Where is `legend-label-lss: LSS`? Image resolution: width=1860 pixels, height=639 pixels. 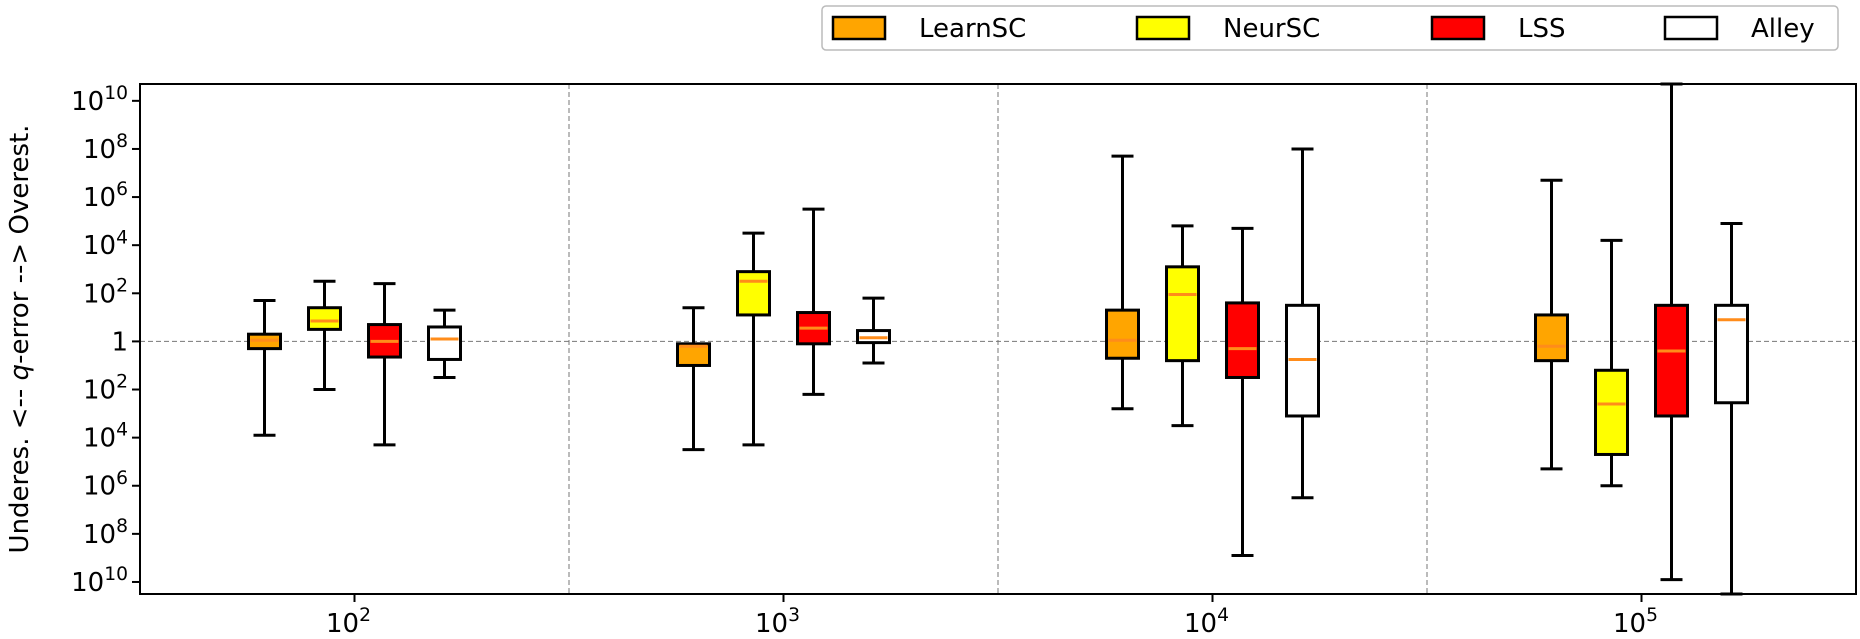
legend-label-lss: LSS is located at coordinates (1542, 29).